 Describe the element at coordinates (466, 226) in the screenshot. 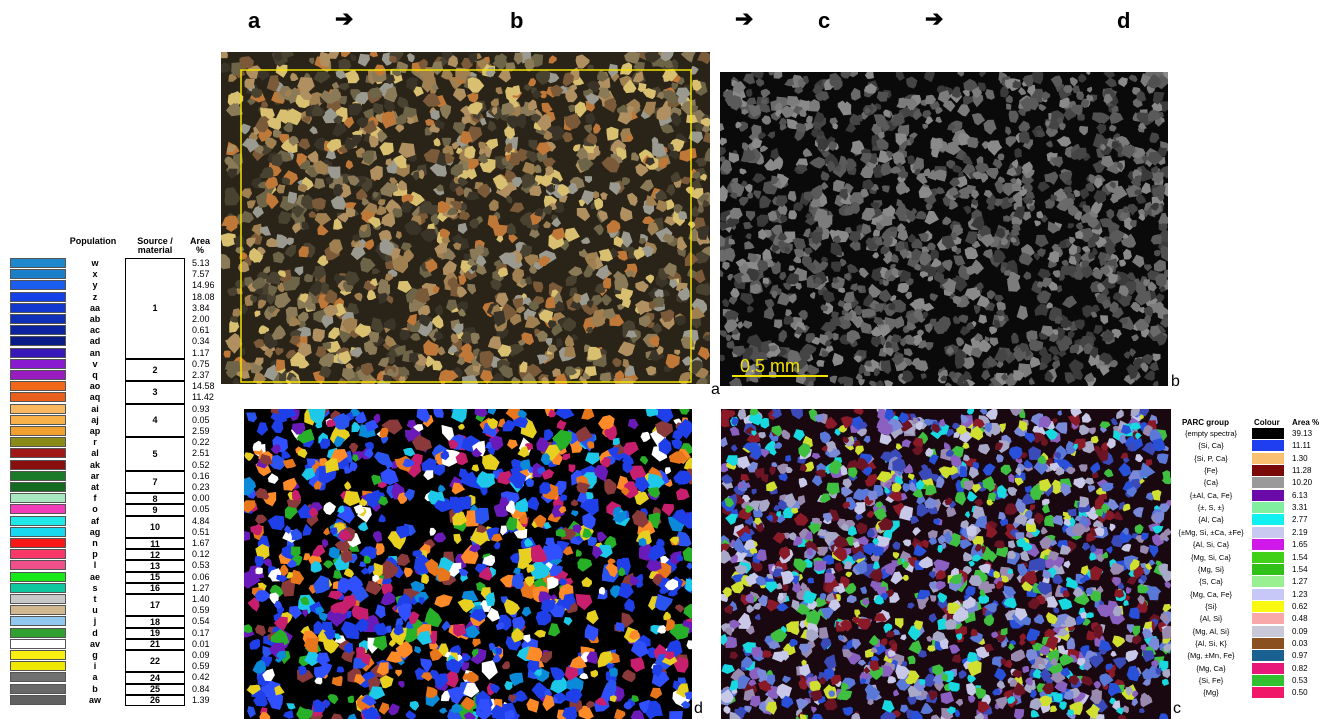

I see `region-of-interest-frame` at that location.